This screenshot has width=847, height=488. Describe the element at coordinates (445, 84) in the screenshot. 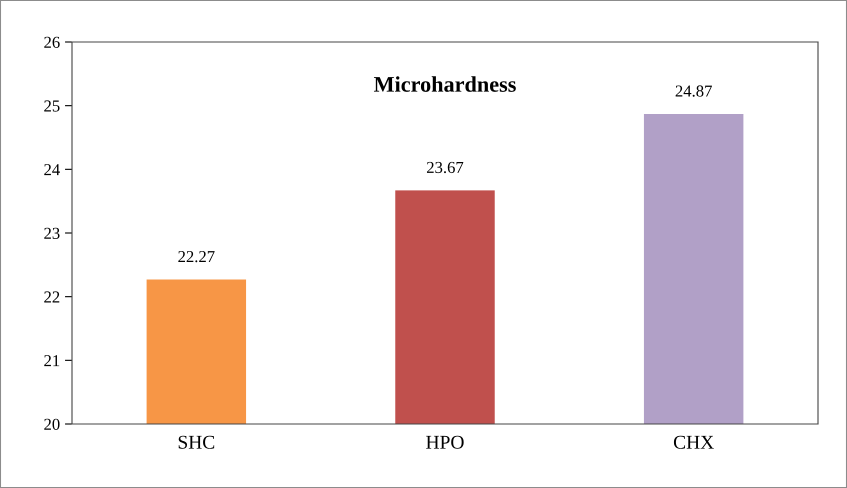

I see `text: Microhardness` at that location.